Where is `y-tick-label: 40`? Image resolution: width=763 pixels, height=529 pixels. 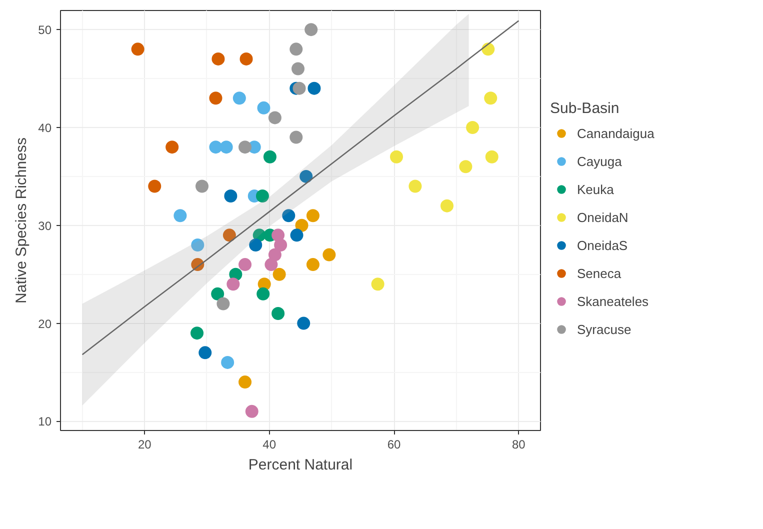 y-tick-label: 40 is located at coordinates (45, 127).